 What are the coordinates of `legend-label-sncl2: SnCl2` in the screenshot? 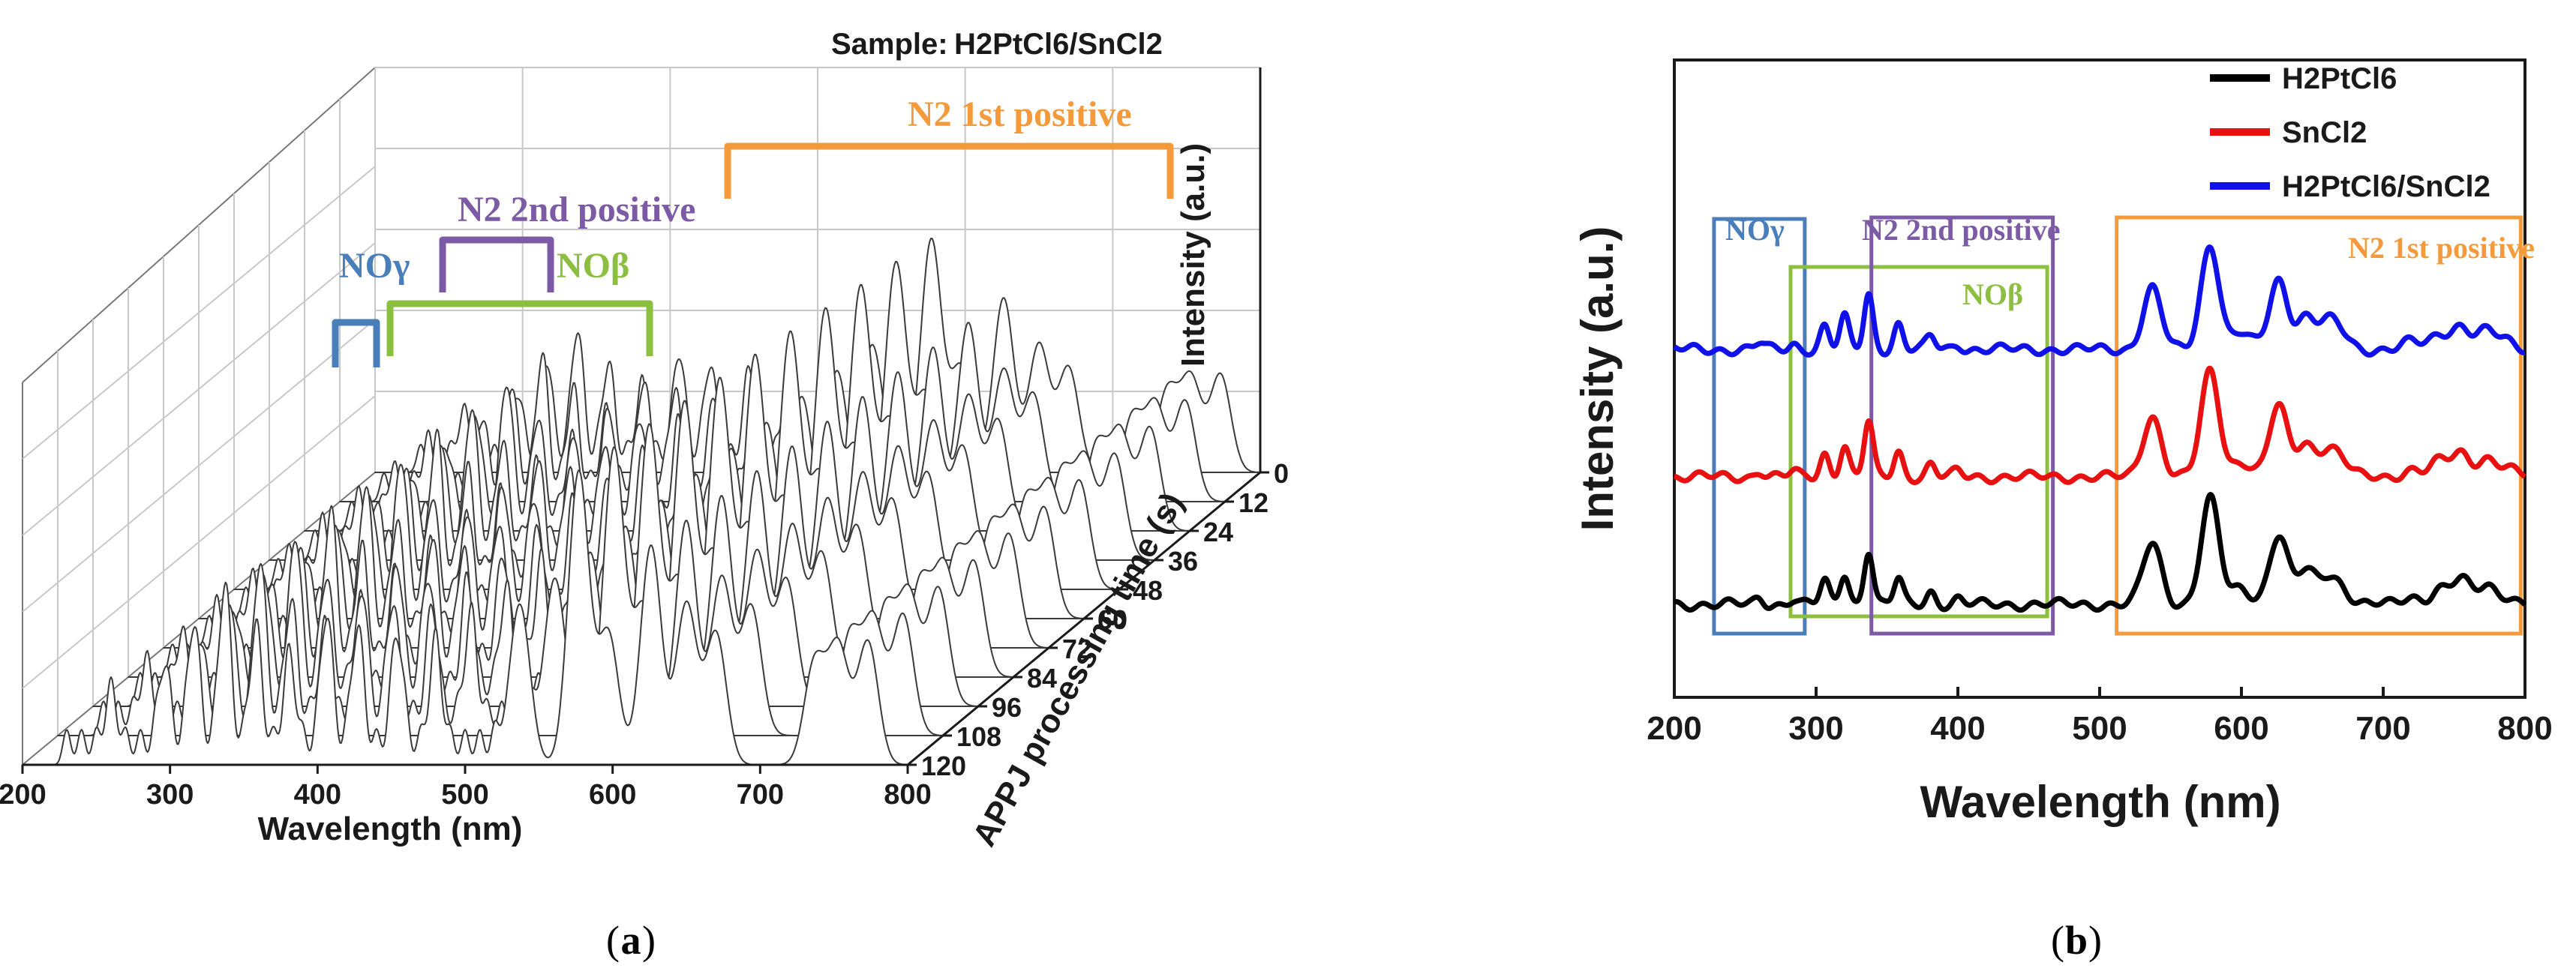 It's located at (2324, 133).